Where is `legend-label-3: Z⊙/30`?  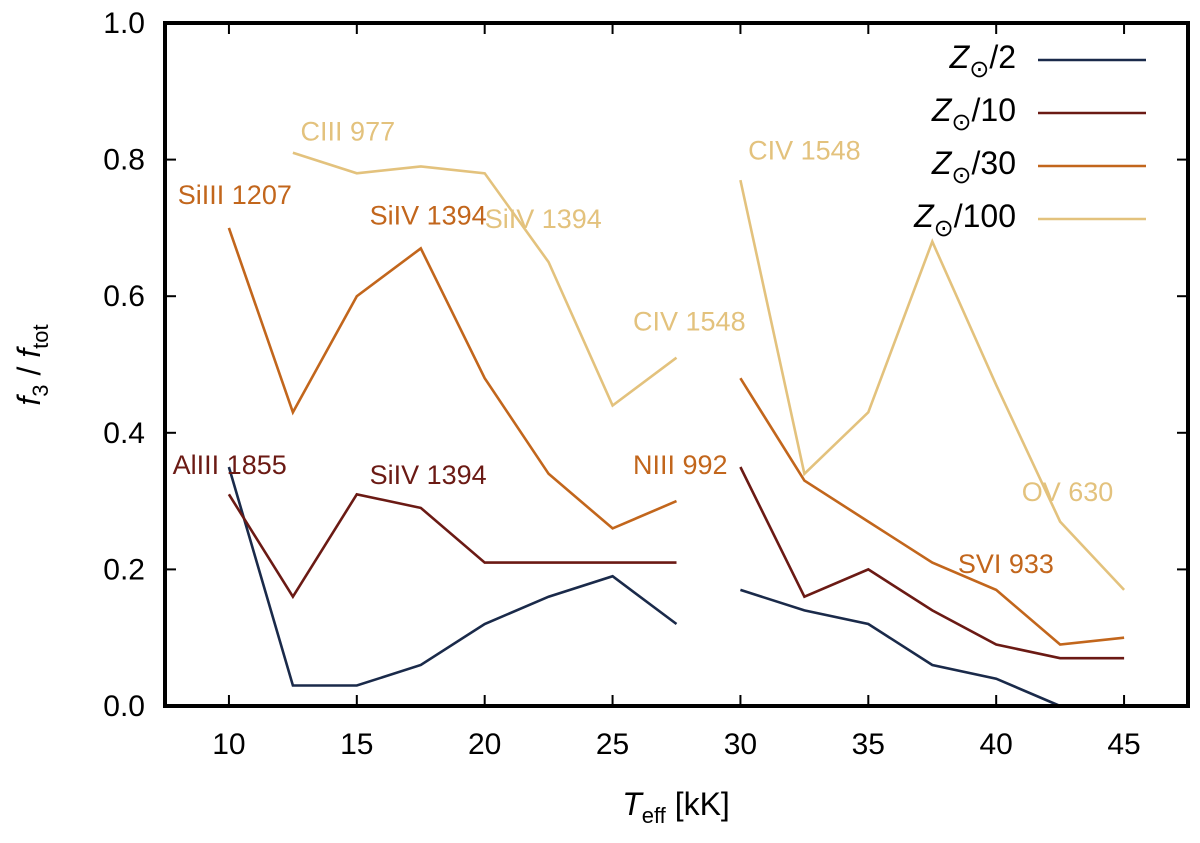 legend-label-3: Z⊙/30 is located at coordinates (973, 167).